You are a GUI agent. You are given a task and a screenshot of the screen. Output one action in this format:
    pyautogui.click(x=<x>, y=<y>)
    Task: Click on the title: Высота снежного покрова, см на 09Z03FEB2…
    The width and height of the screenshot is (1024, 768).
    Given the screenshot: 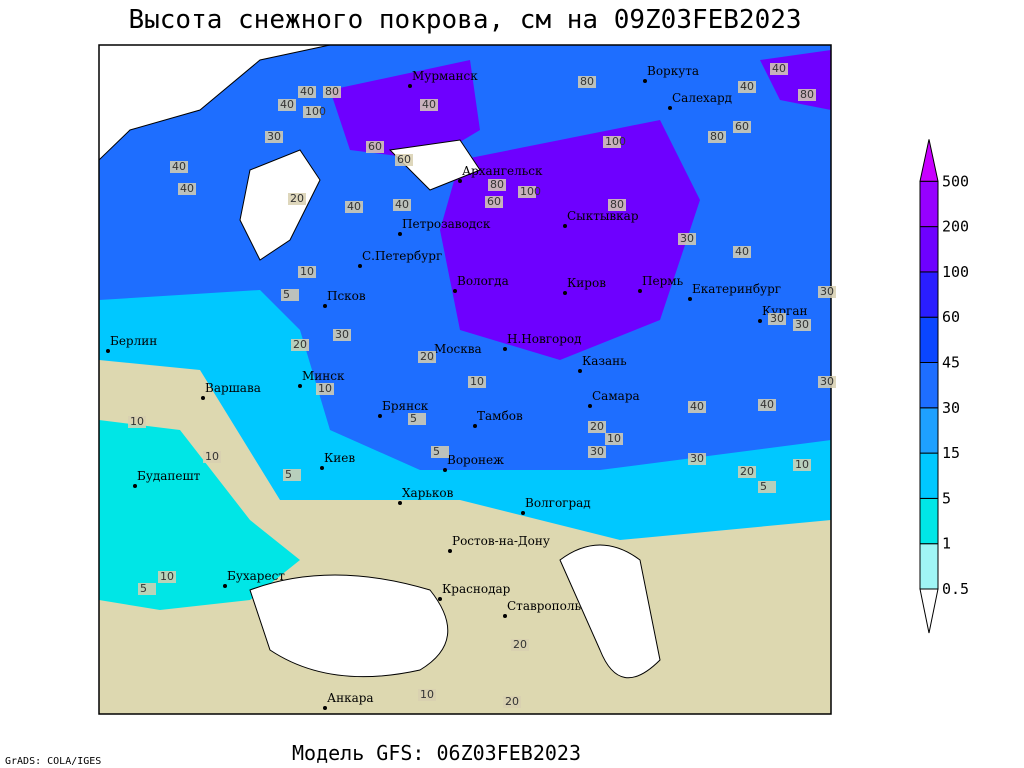 What is the action you would take?
    pyautogui.click(x=464, y=20)
    